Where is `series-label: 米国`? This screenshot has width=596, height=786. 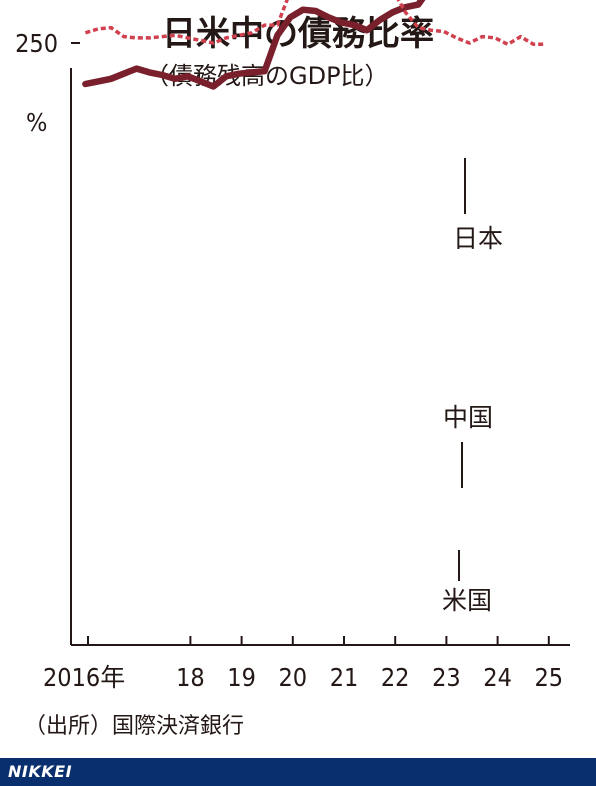
series-label: 米国 is located at coordinates (467, 600).